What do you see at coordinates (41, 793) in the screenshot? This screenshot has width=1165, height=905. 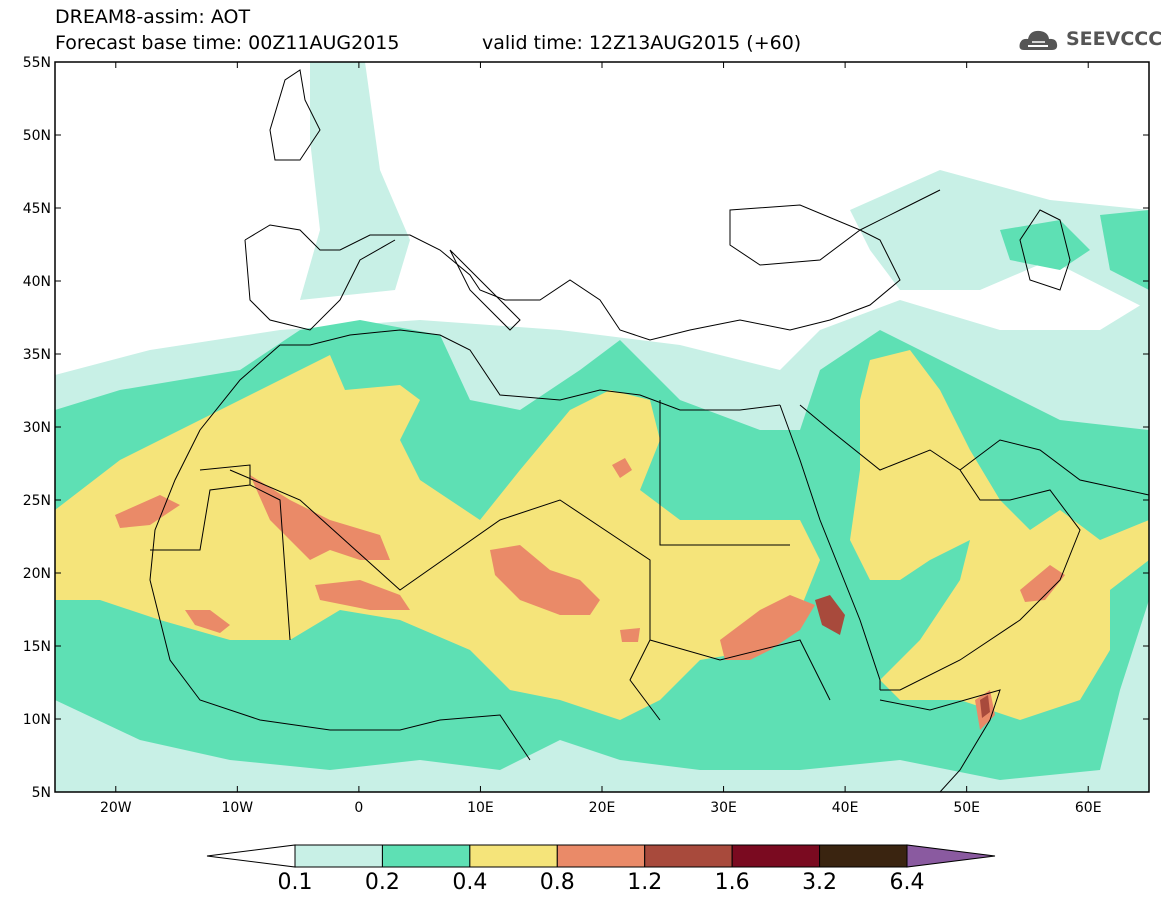 I see `lat-tick-label: 5N` at bounding box center [41, 793].